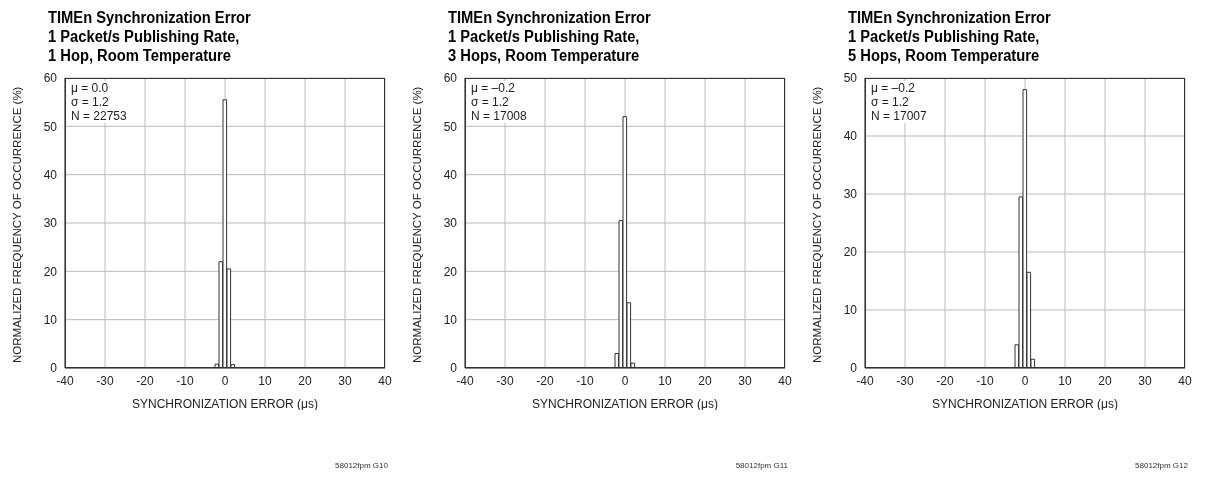 This screenshot has height=485, width=1217. Describe the element at coordinates (361, 465) in the screenshot. I see `text: 58012fpm G10` at that location.